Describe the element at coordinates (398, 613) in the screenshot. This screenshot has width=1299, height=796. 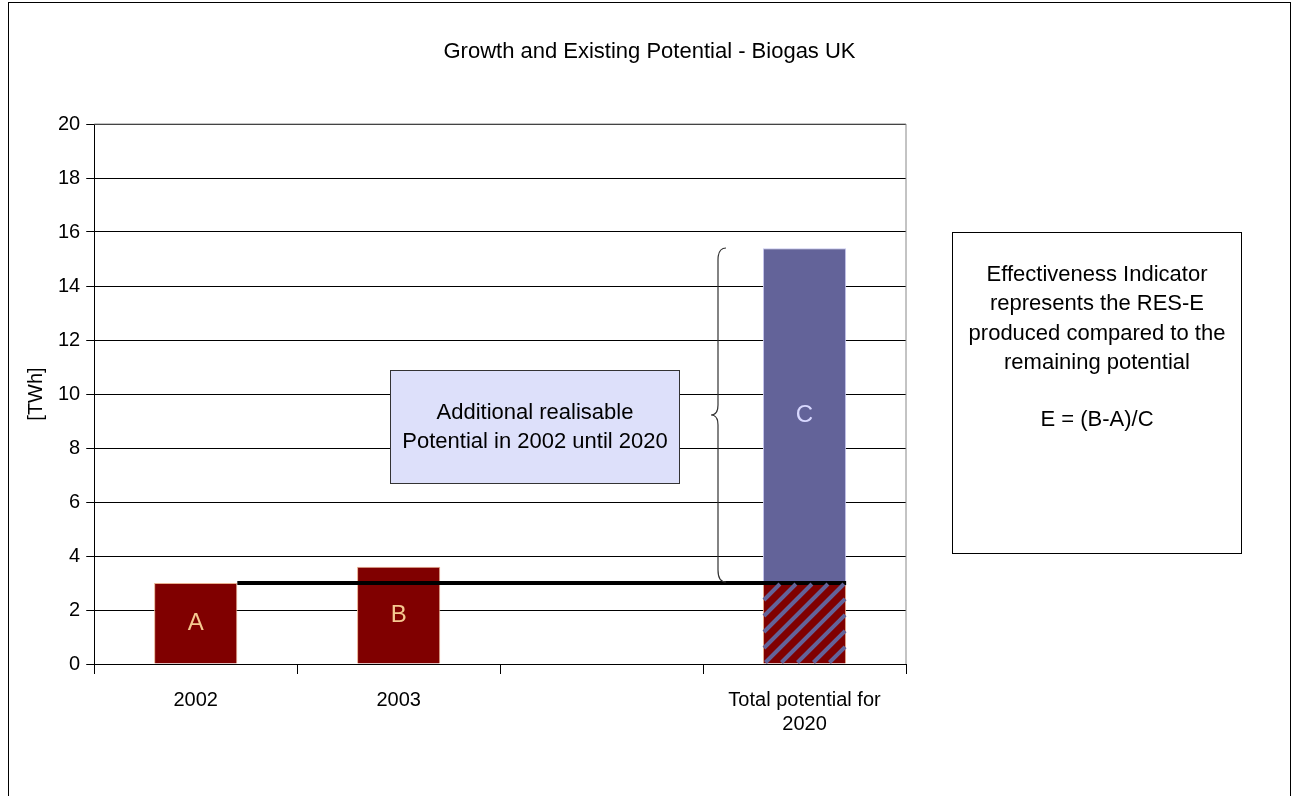
I see `data-label: B` at that location.